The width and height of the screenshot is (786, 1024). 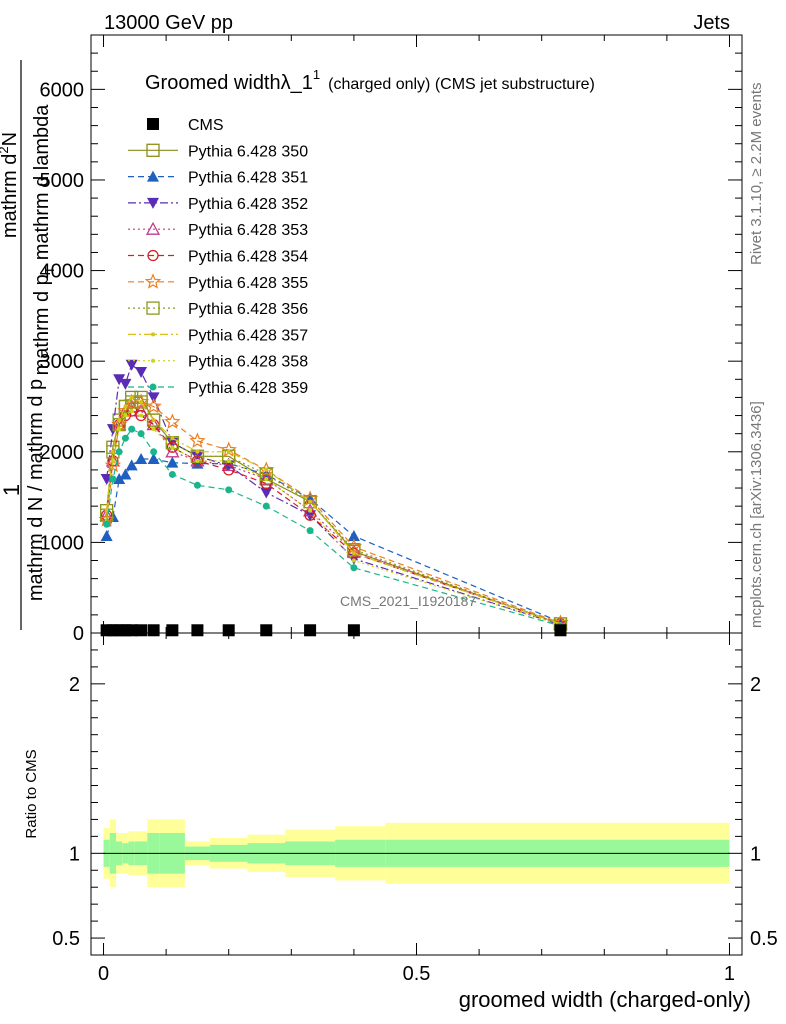 I want to click on x-axis-label: groomed width (charged-only), so click(x=605, y=999).